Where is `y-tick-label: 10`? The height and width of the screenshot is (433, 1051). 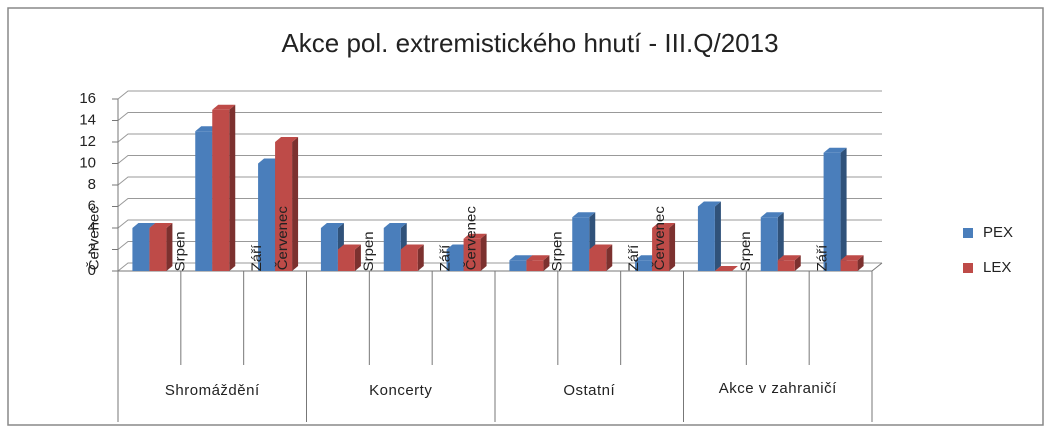
y-tick-label: 10 is located at coordinates (87, 162).